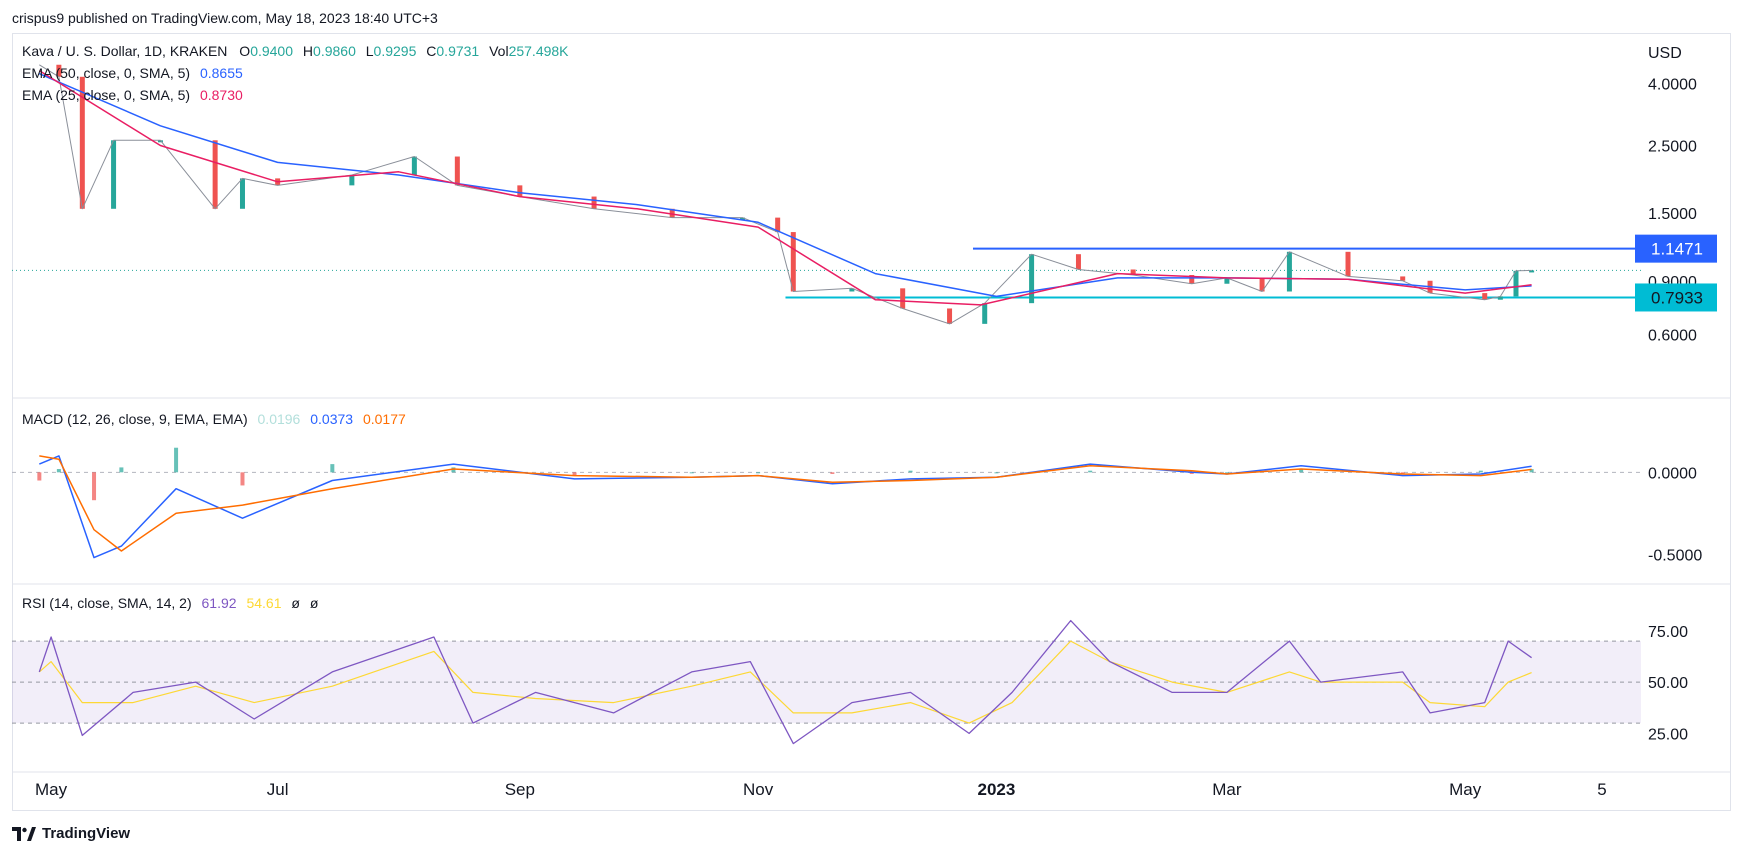 Image resolution: width=1746 pixels, height=856 pixels. I want to click on time-tick-label: Nov, so click(758, 789).